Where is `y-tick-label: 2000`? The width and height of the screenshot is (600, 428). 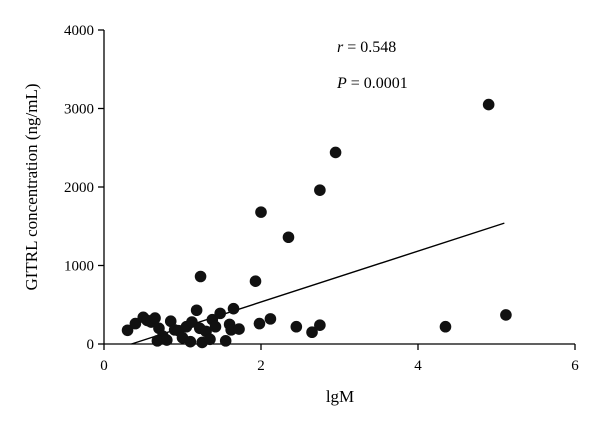
y-tick-label: 2000 is located at coordinates (79, 188).